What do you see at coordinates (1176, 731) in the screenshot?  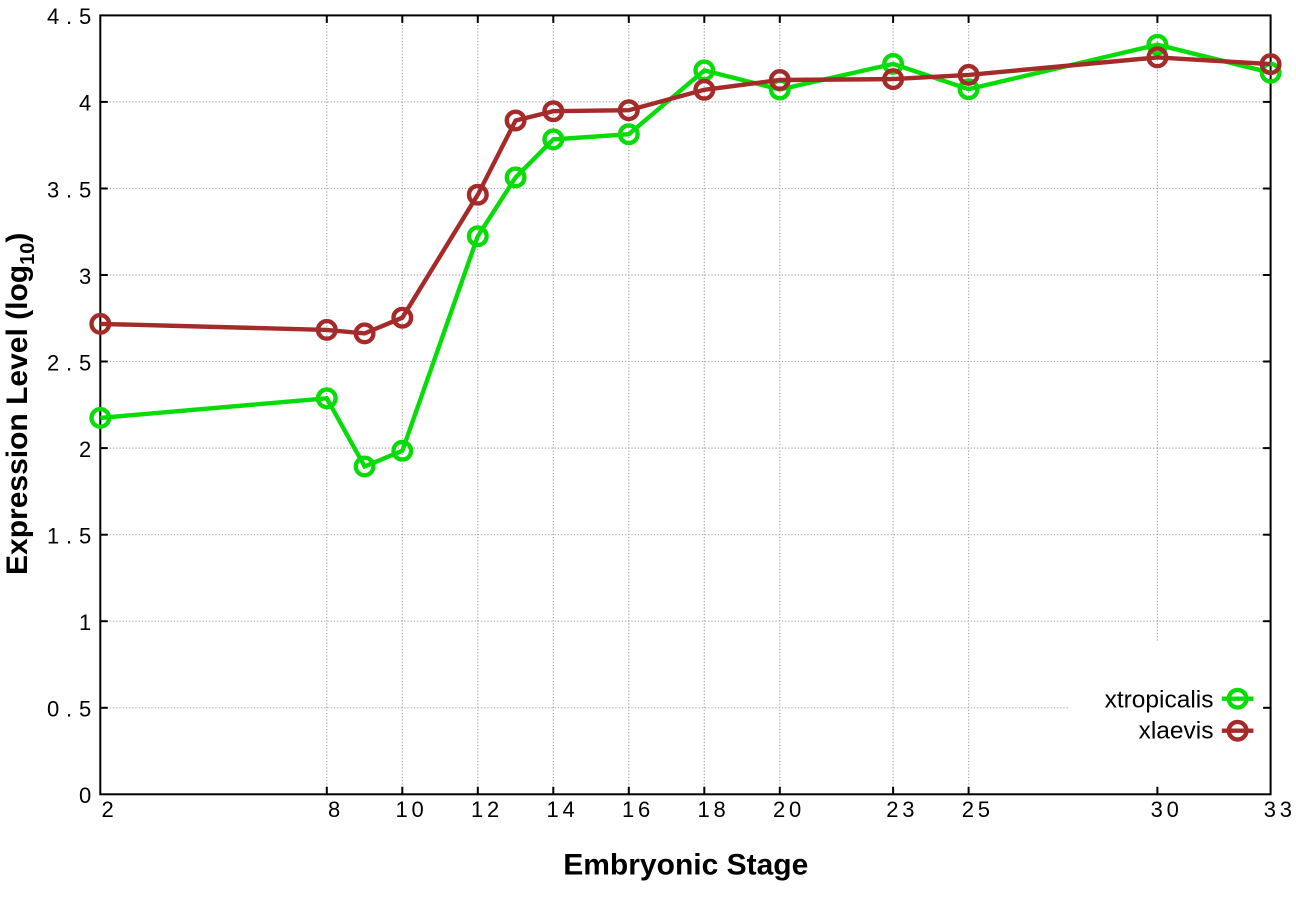 I see `svg-text: xlaevis` at bounding box center [1176, 731].